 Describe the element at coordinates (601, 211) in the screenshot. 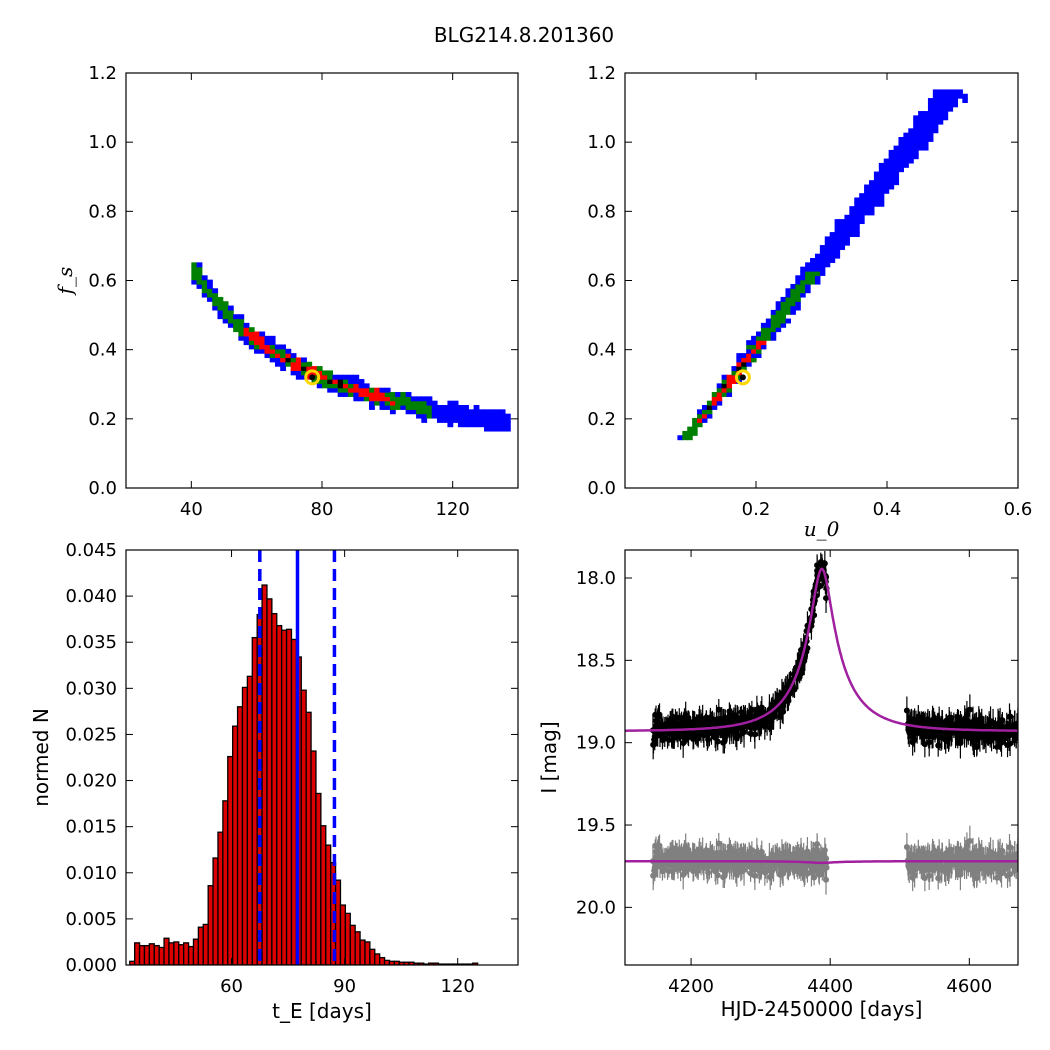

I see `y-tick-label: 0.8` at that location.